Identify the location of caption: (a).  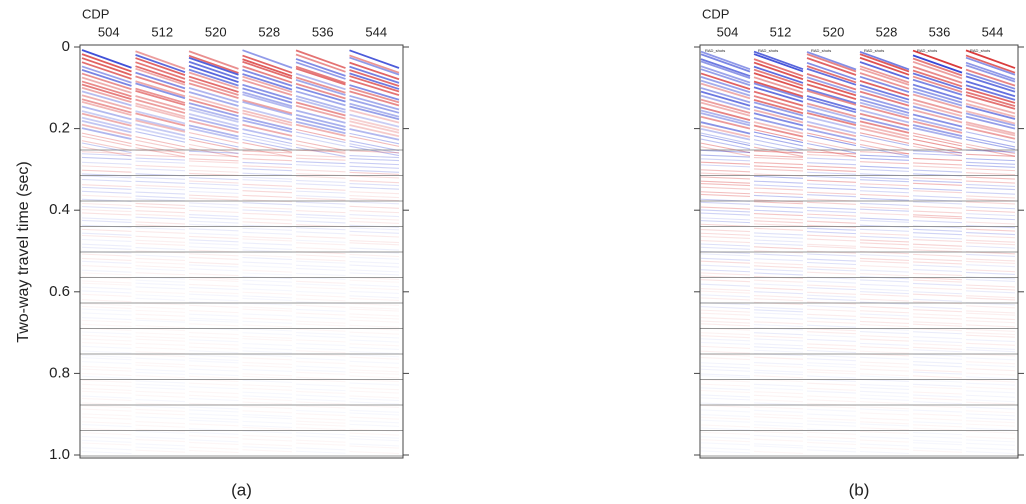
(241, 489).